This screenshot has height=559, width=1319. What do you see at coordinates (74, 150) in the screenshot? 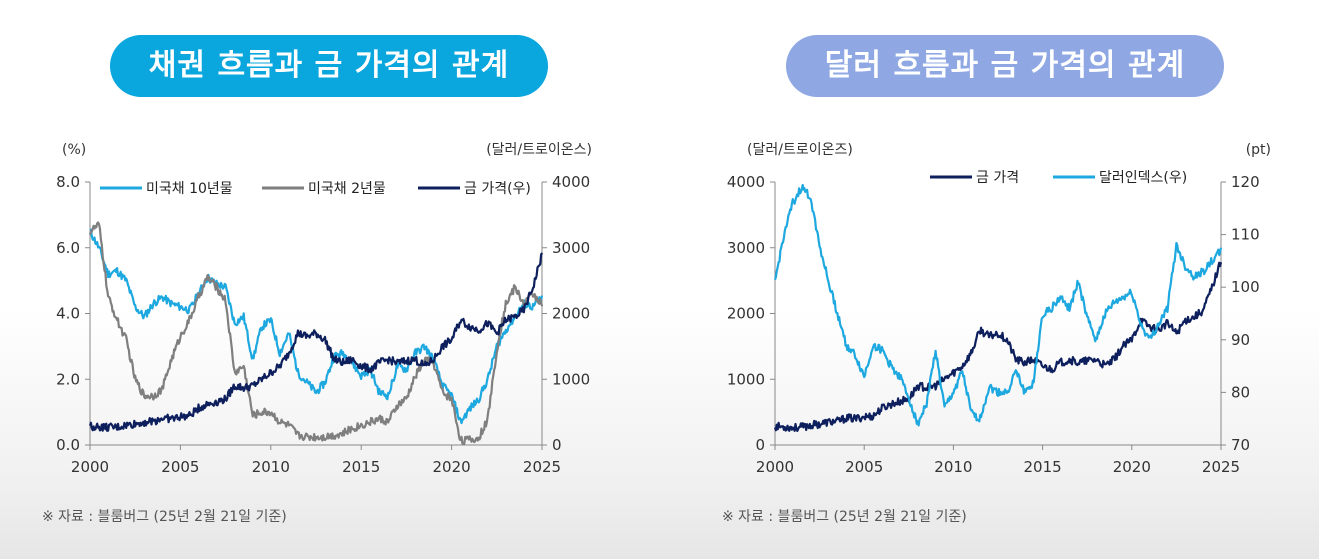
I see `y-left-unit-label: (%)` at bounding box center [74, 150].